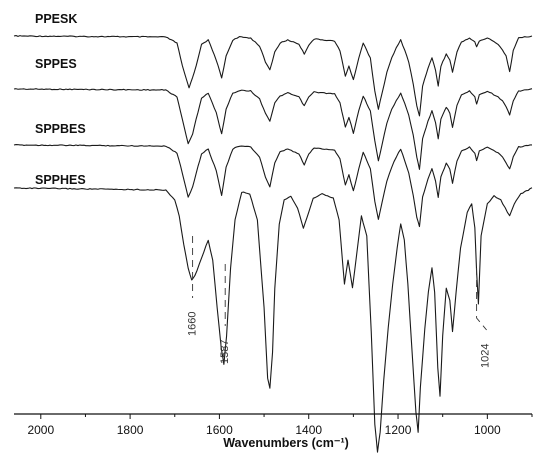  Describe the element at coordinates (40, 430) in the screenshot. I see `x-tick-label: 2000` at that location.